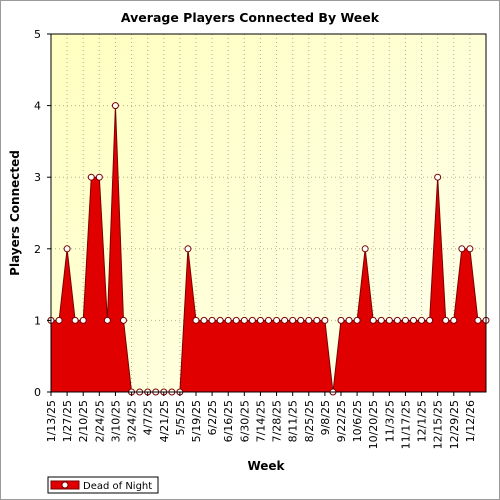 Image resolution: width=500 pixels, height=500 pixels. Describe the element at coordinates (422, 421) in the screenshot. I see `x-tick-label: 12/1/25` at that location.